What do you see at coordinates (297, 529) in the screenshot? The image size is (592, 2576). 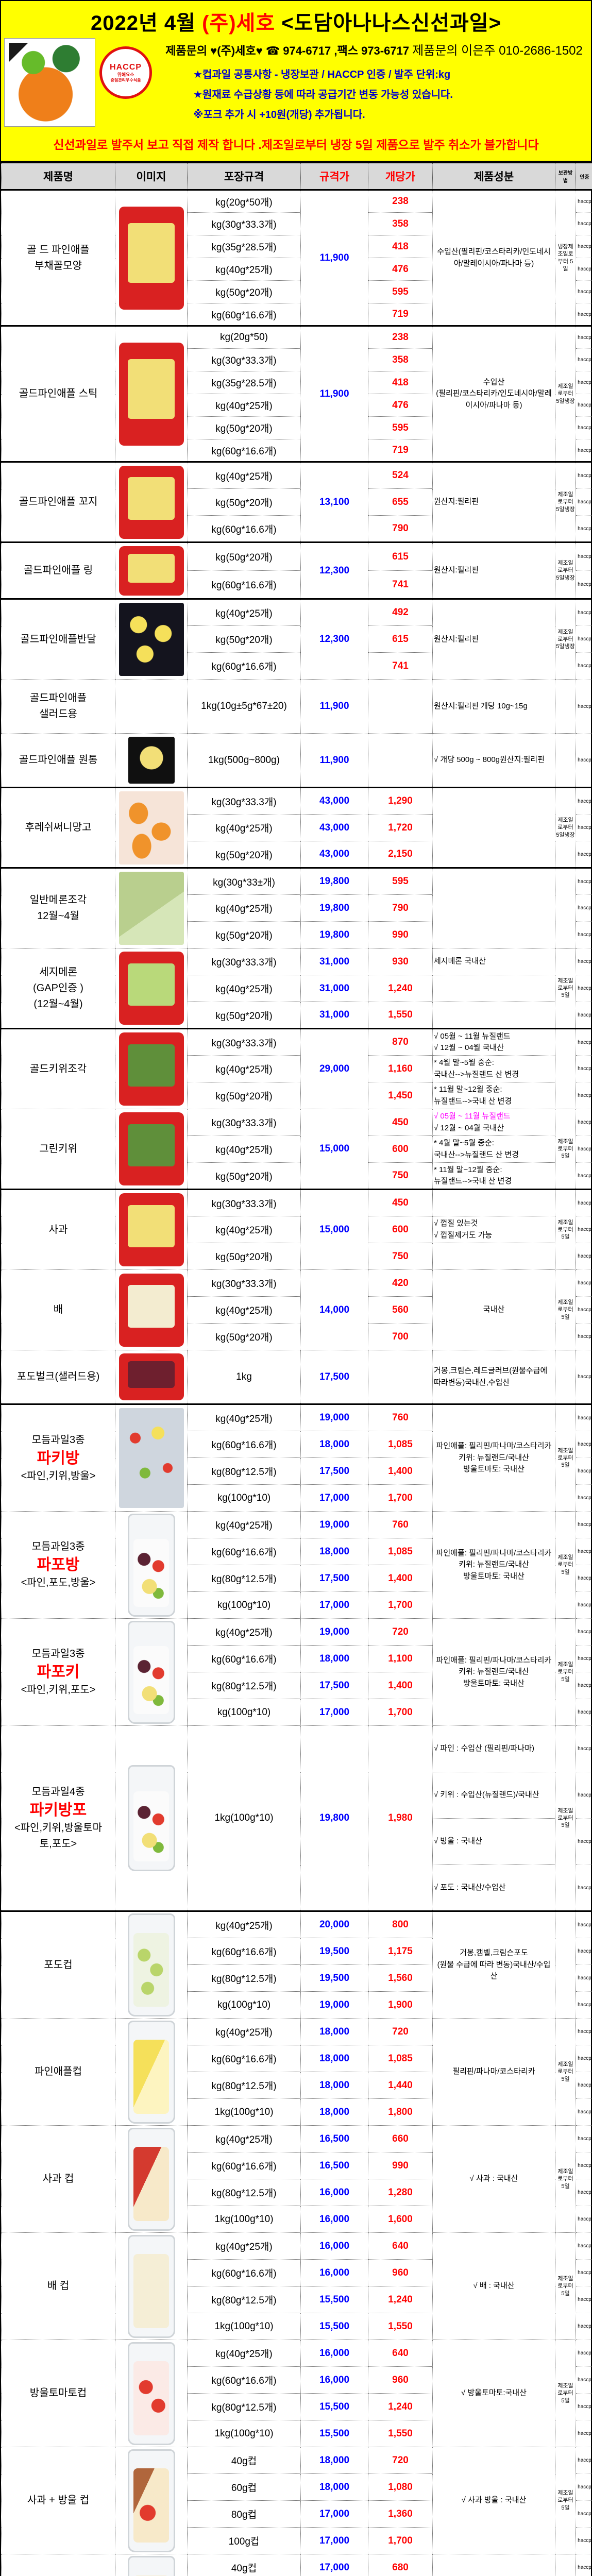 I see `product-row: kg(60g*16.6개) 790 haccp` at bounding box center [297, 529].